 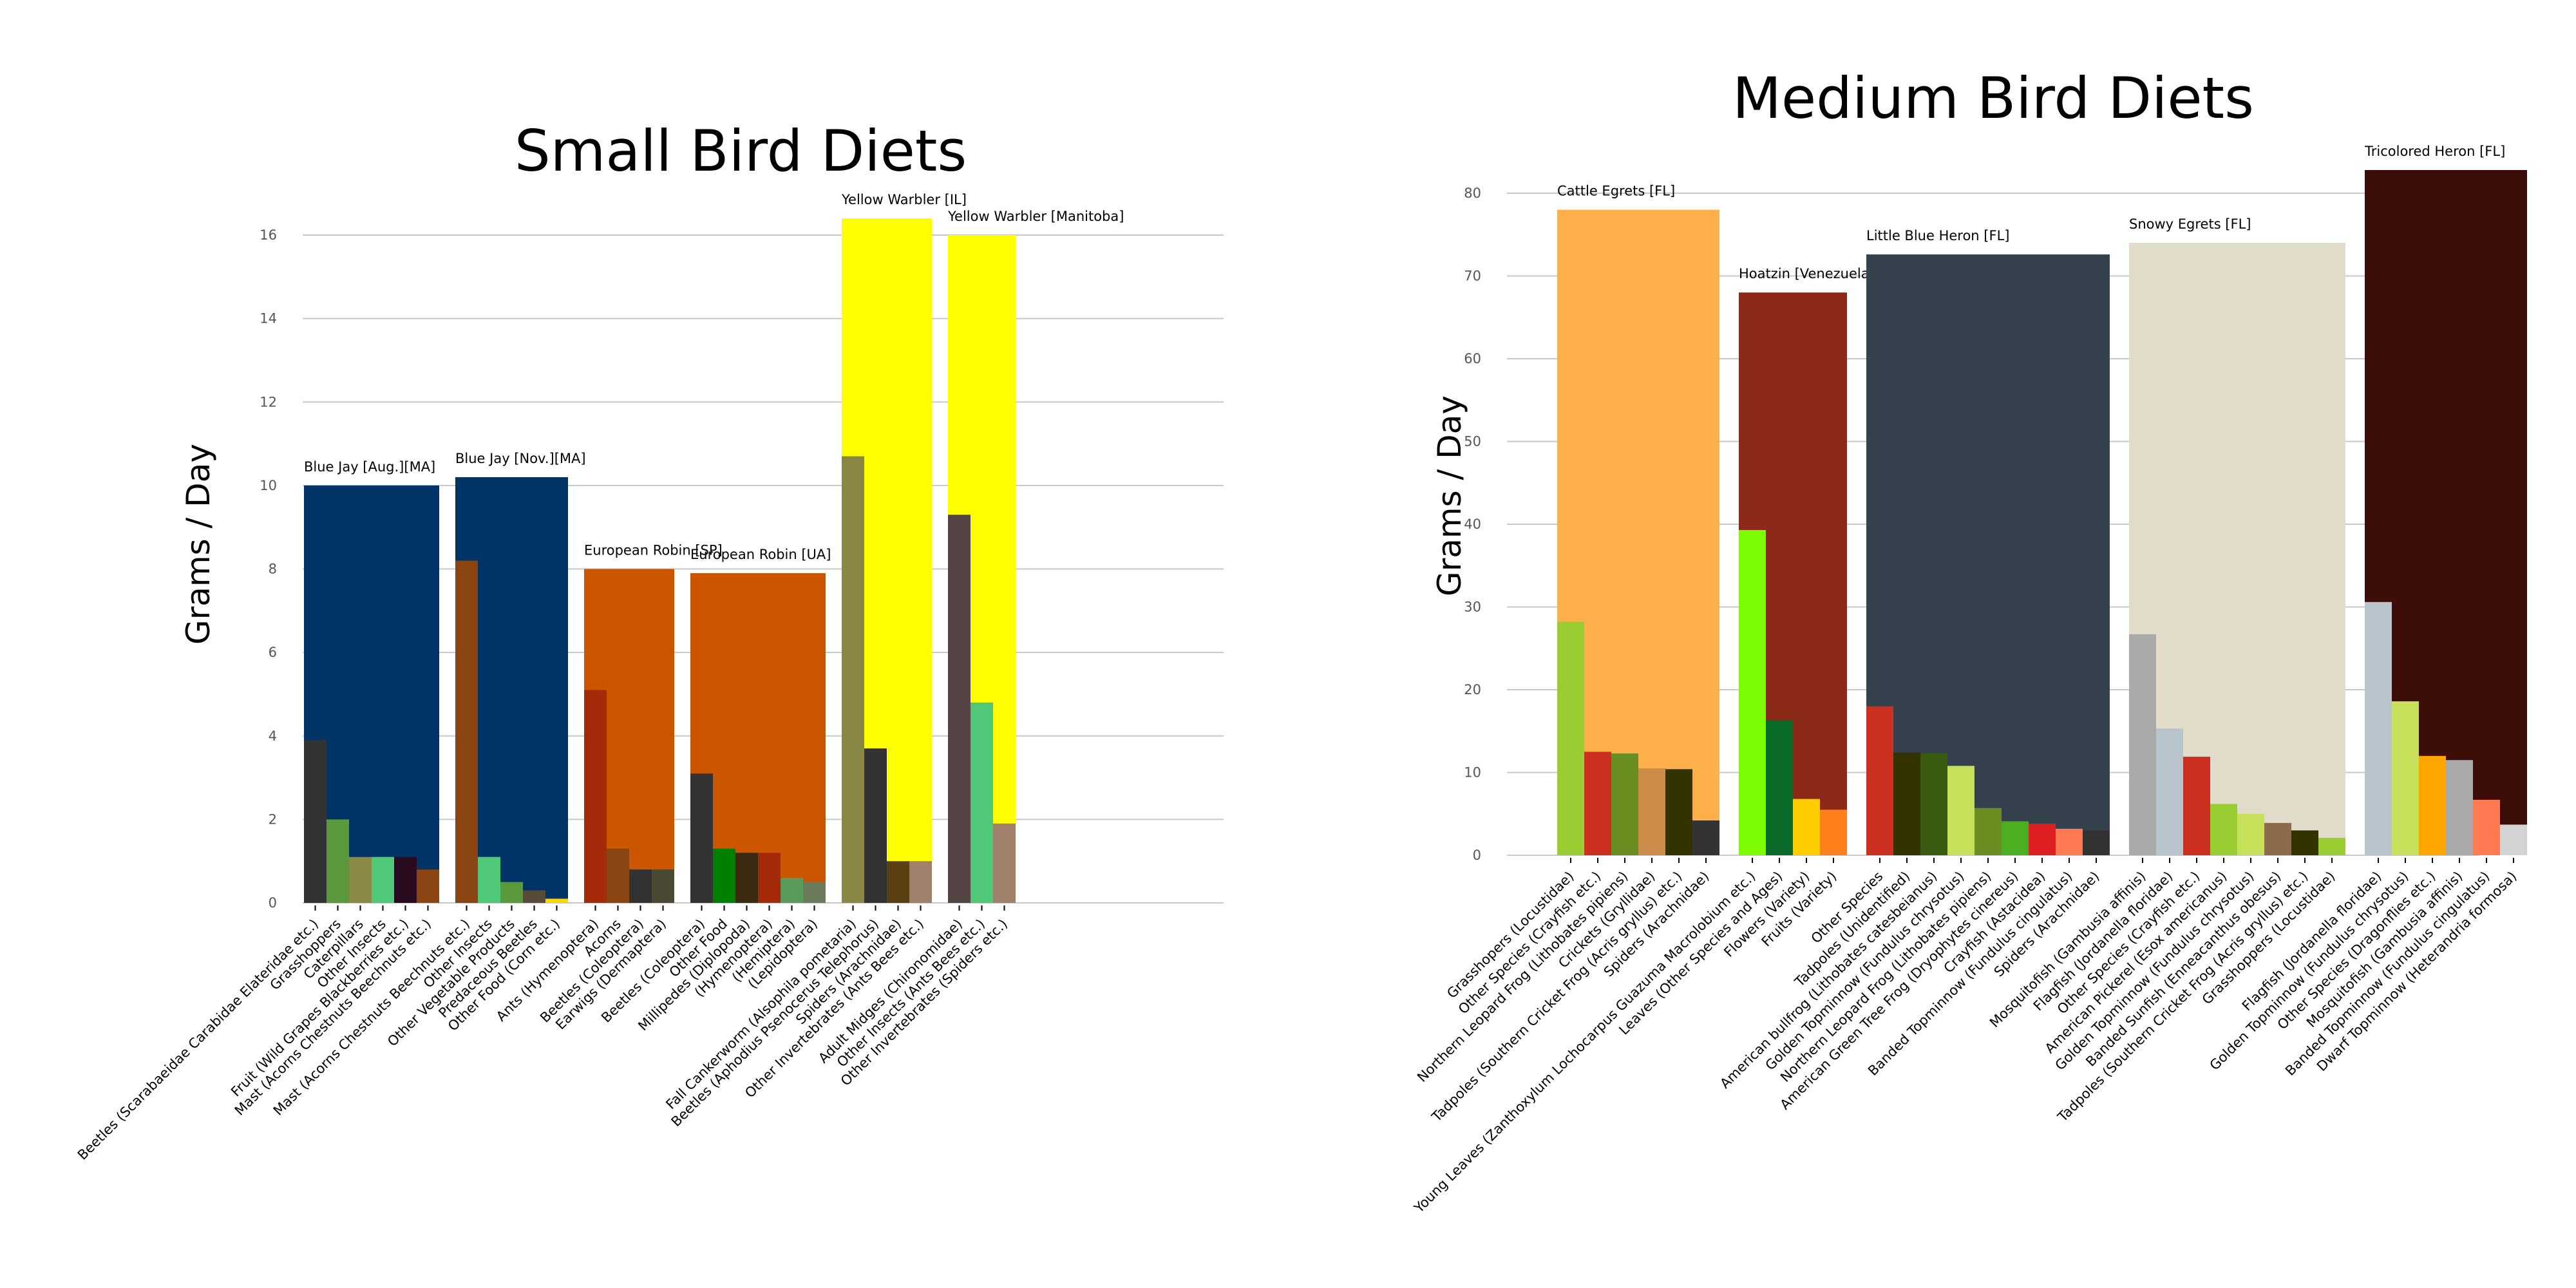 What do you see at coordinates (1035, 216) in the screenshot?
I see `group-label: Yellow Warbler [Manitoba]` at bounding box center [1035, 216].